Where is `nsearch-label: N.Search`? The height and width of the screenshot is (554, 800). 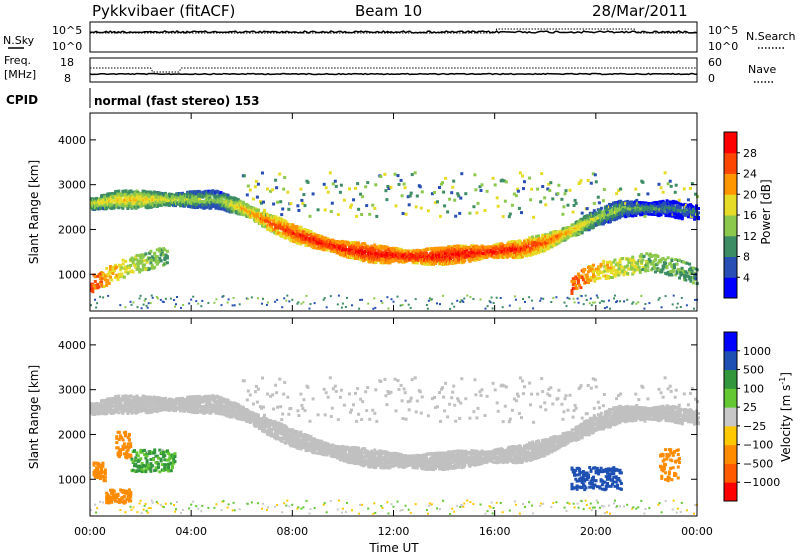
nsearch-label: N.Search is located at coordinates (771, 36).